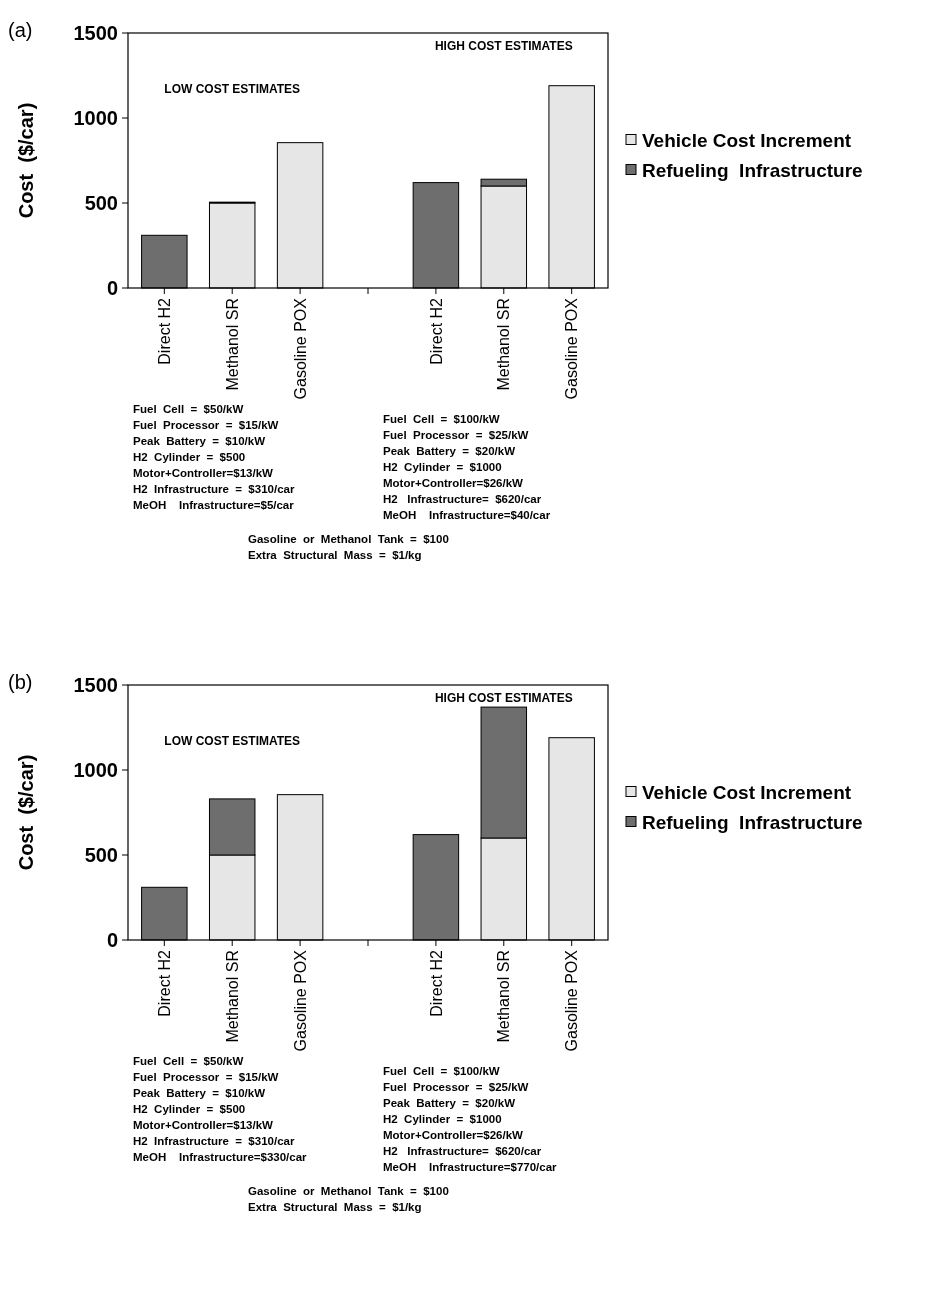  Describe the element at coordinates (470, 1119) in the screenshot. I see `text: Fuel Cell = $100/kW Fuel Processor = $25/kW Peak Battery = $20/kW H2 Cylinder = $1000 Motor+Controller=$26/kW H2 Infrastructure= $620/car MeOH Infrastructure=$770/car` at that location.